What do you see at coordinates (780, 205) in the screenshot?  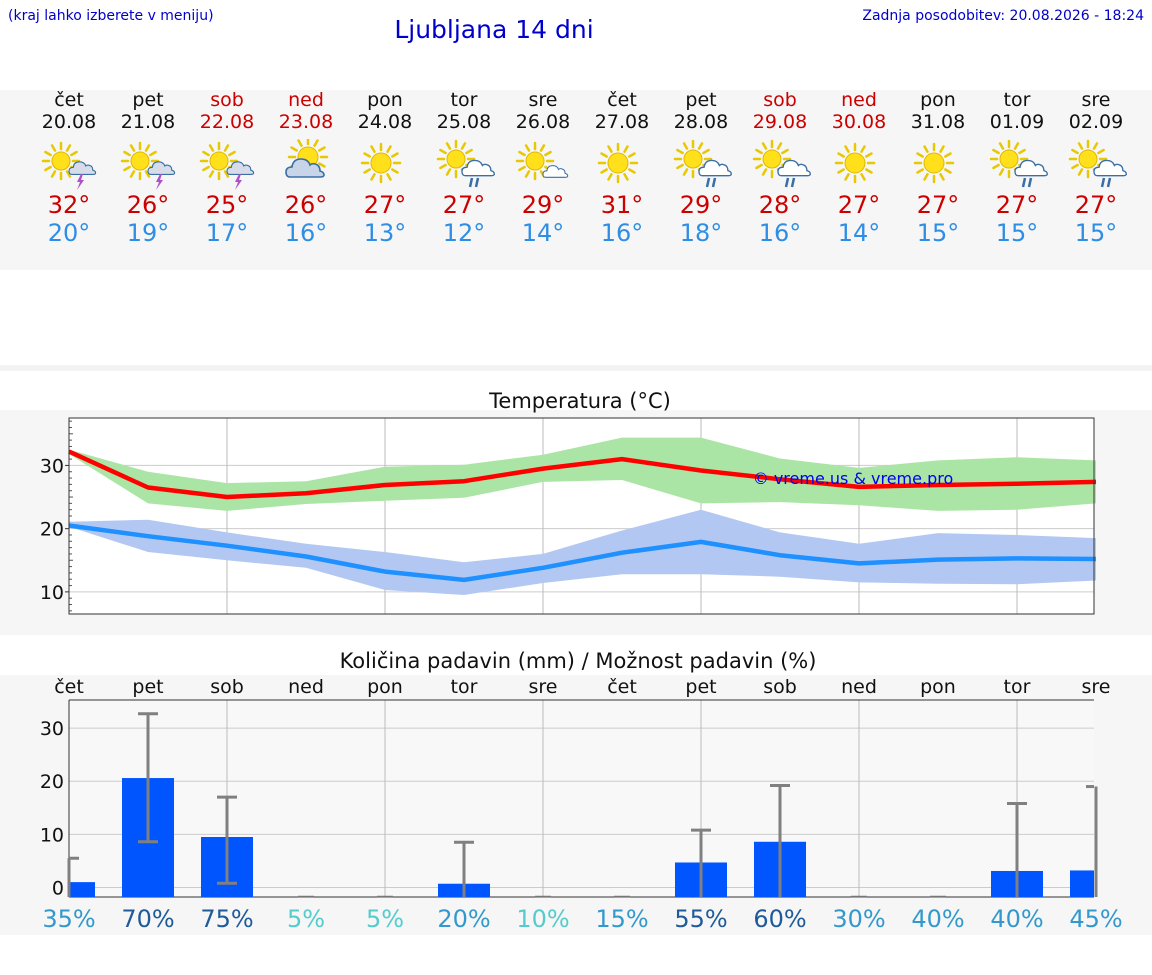 I see `temp-max: 28°` at bounding box center [780, 205].